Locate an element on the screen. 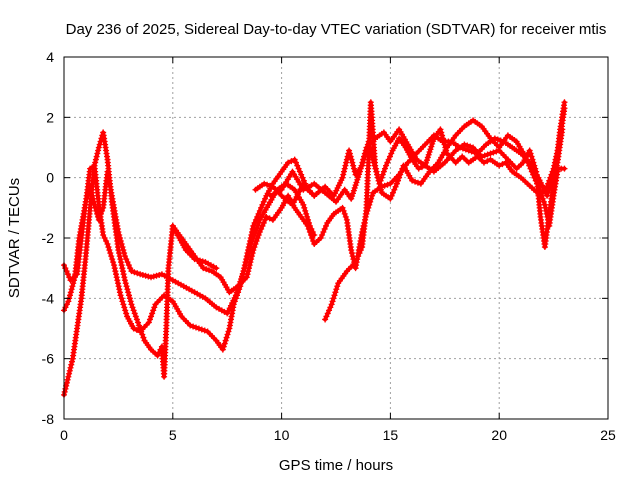 The width and height of the screenshot is (640, 480). x-tick-label: 5 is located at coordinates (173, 435).